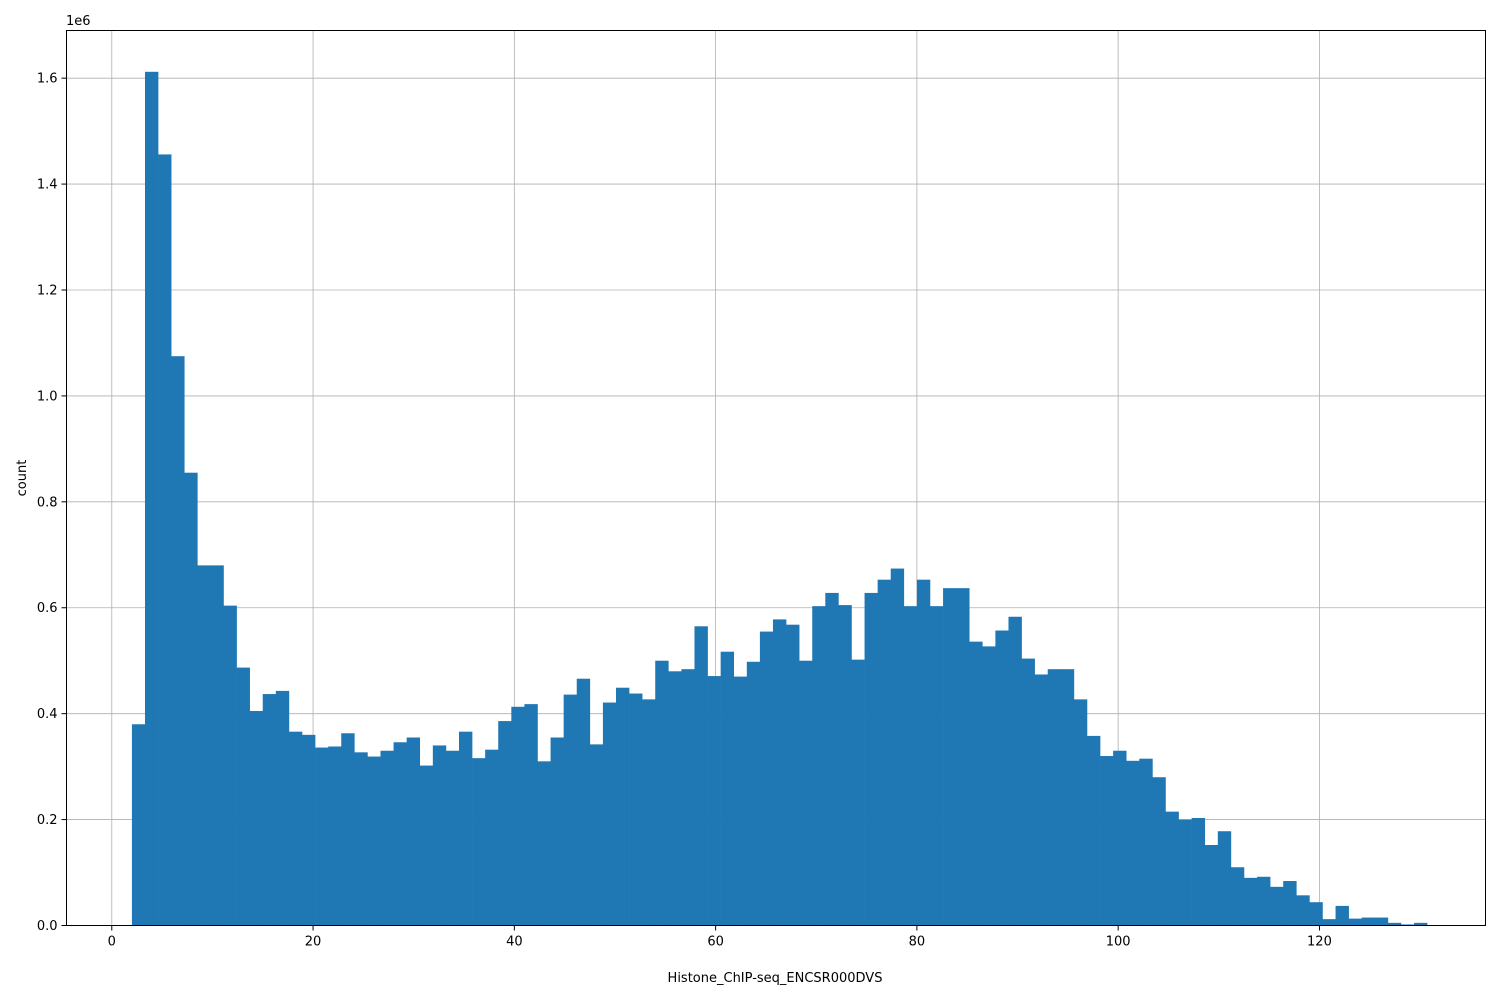 This screenshot has width=1500, height=1004. I want to click on y-axis-label: count, so click(22, 478).